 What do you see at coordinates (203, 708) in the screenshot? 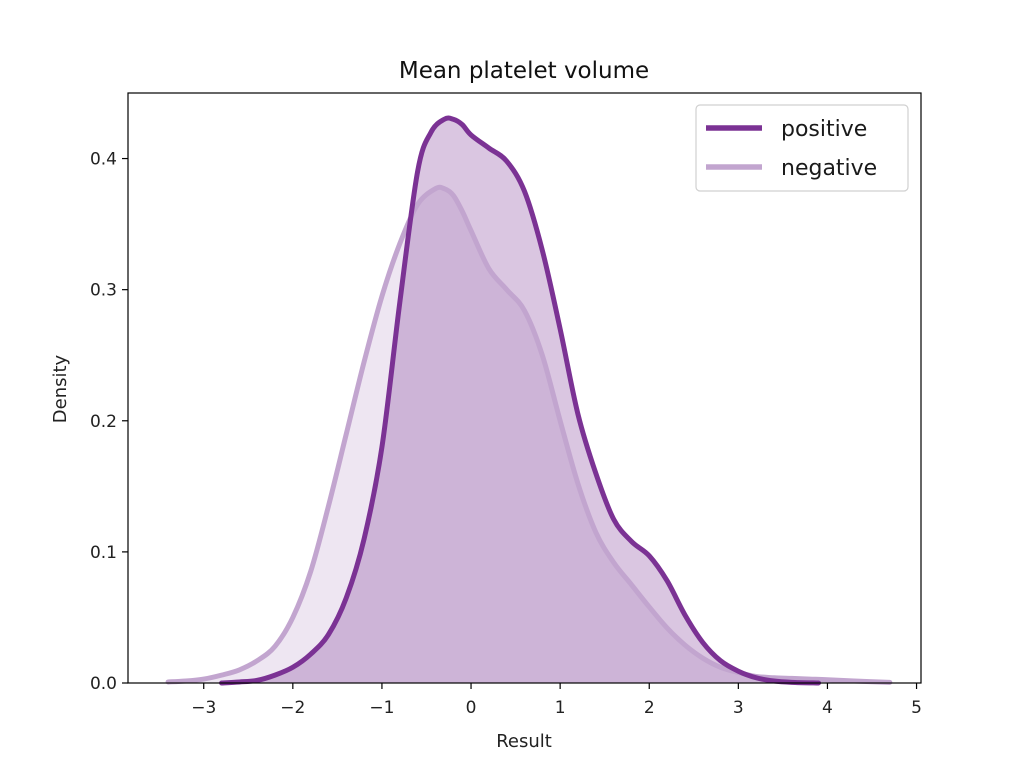
I see `x-tick-label: −3` at bounding box center [203, 708].